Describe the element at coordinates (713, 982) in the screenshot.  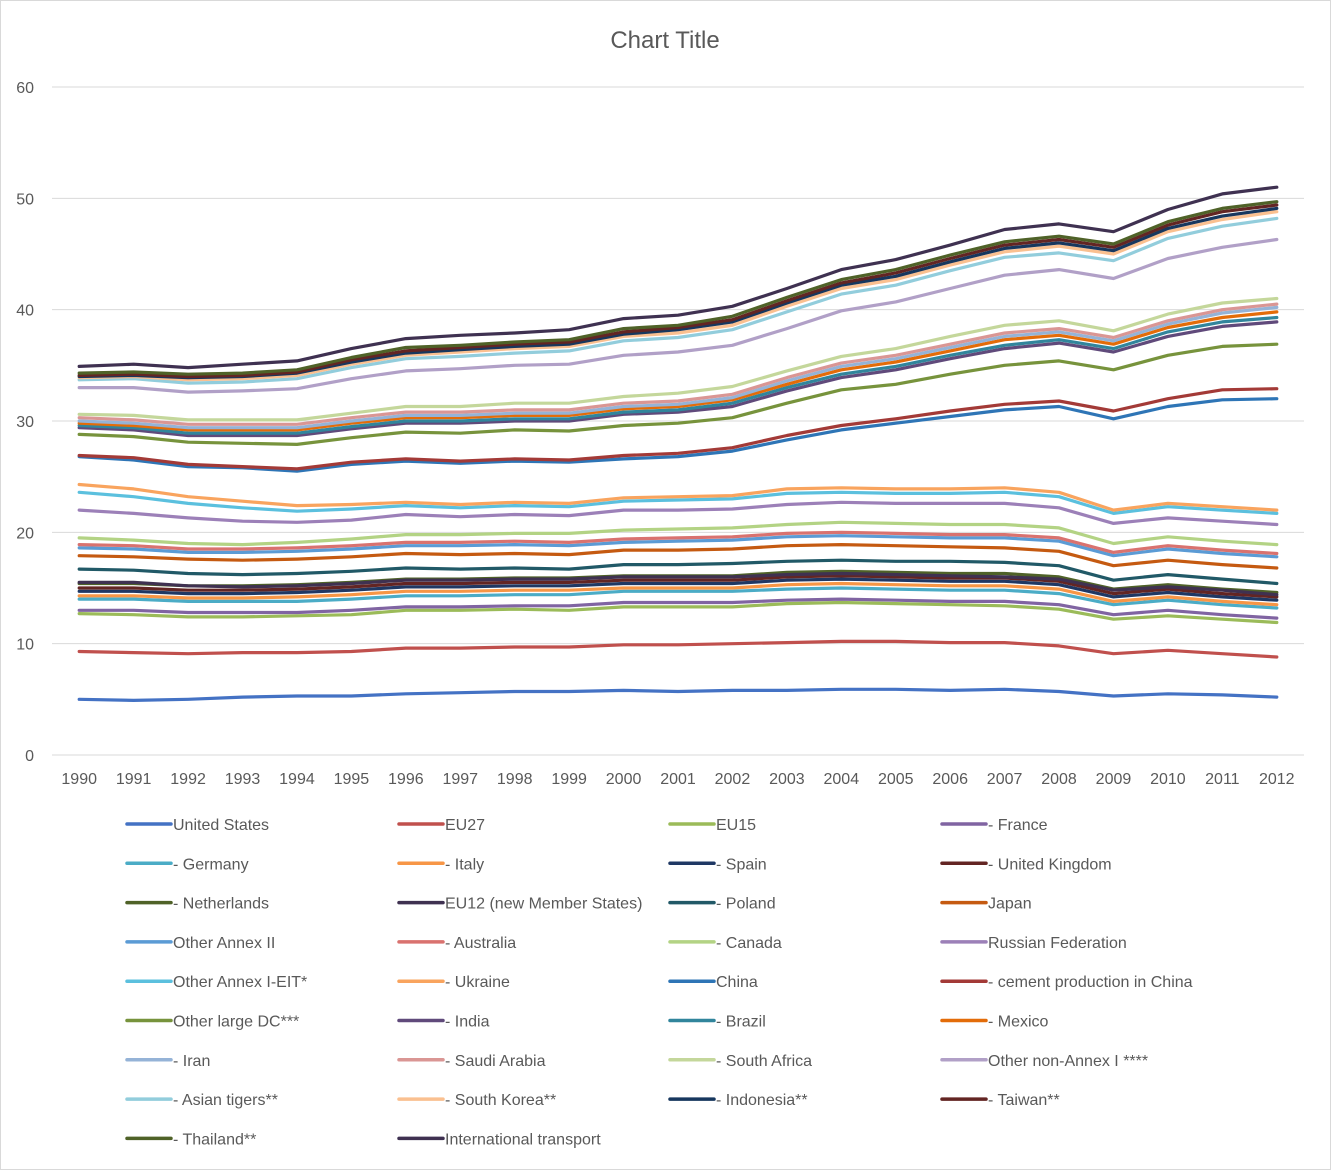
I see `legend-item: China` at that location.